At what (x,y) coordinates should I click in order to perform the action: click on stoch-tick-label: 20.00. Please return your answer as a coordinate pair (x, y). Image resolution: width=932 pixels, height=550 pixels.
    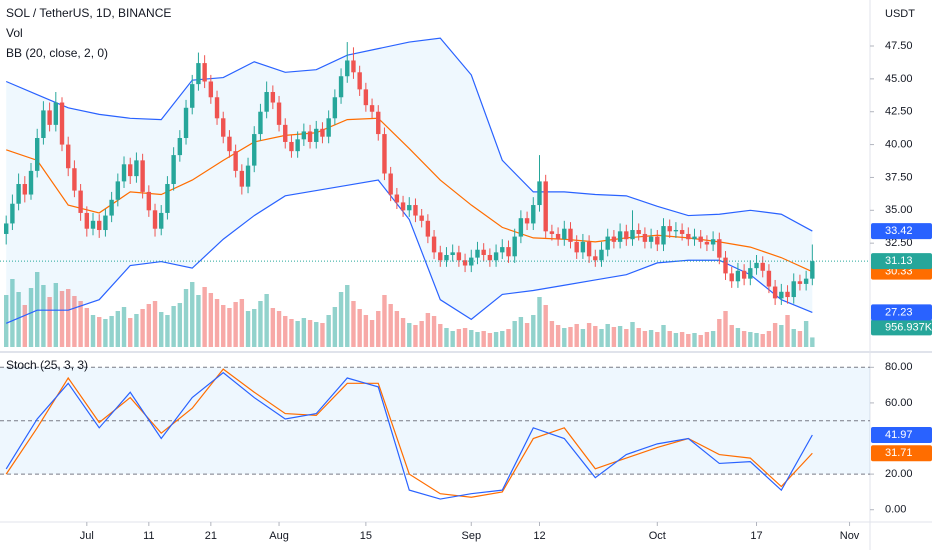
    Looking at the image, I should click on (899, 474).